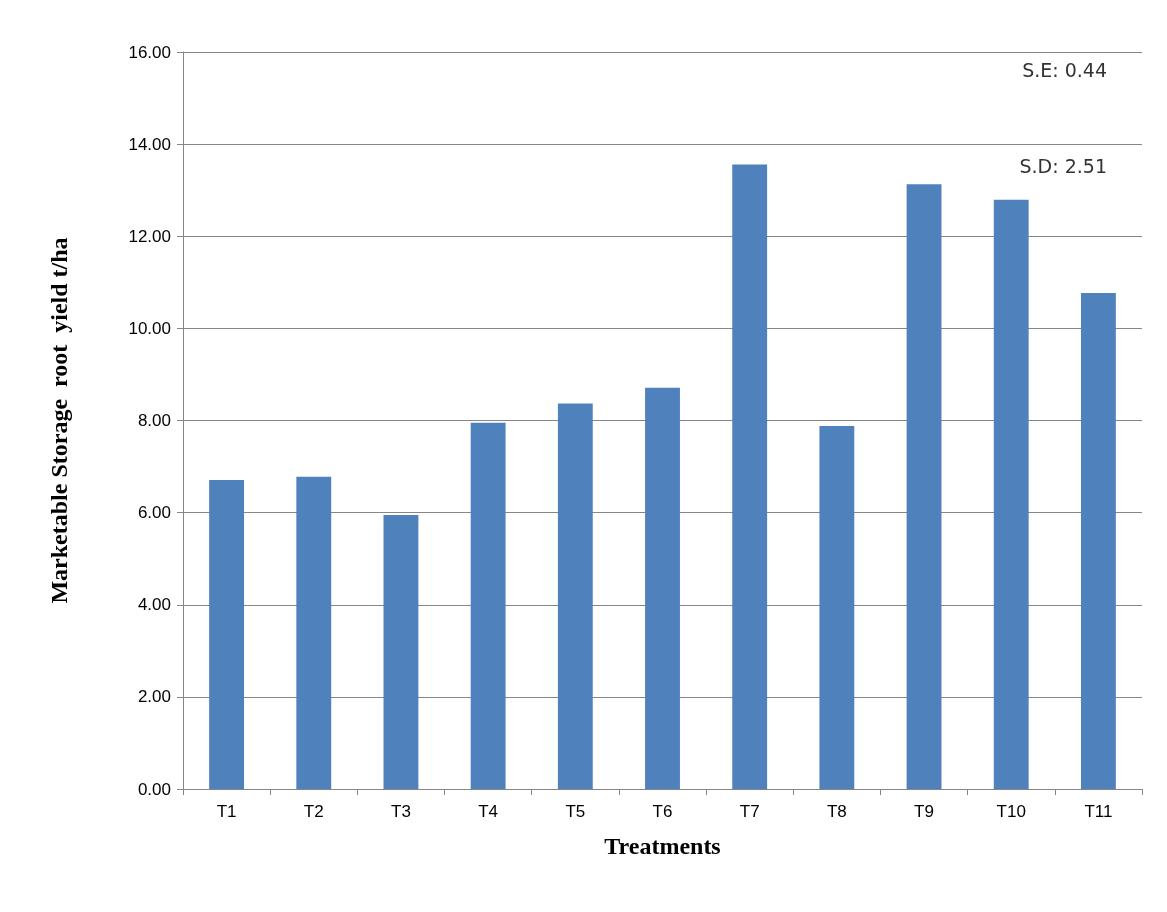  What do you see at coordinates (149, 144) in the screenshot?
I see `y-tick-label: 14.00` at bounding box center [149, 144].